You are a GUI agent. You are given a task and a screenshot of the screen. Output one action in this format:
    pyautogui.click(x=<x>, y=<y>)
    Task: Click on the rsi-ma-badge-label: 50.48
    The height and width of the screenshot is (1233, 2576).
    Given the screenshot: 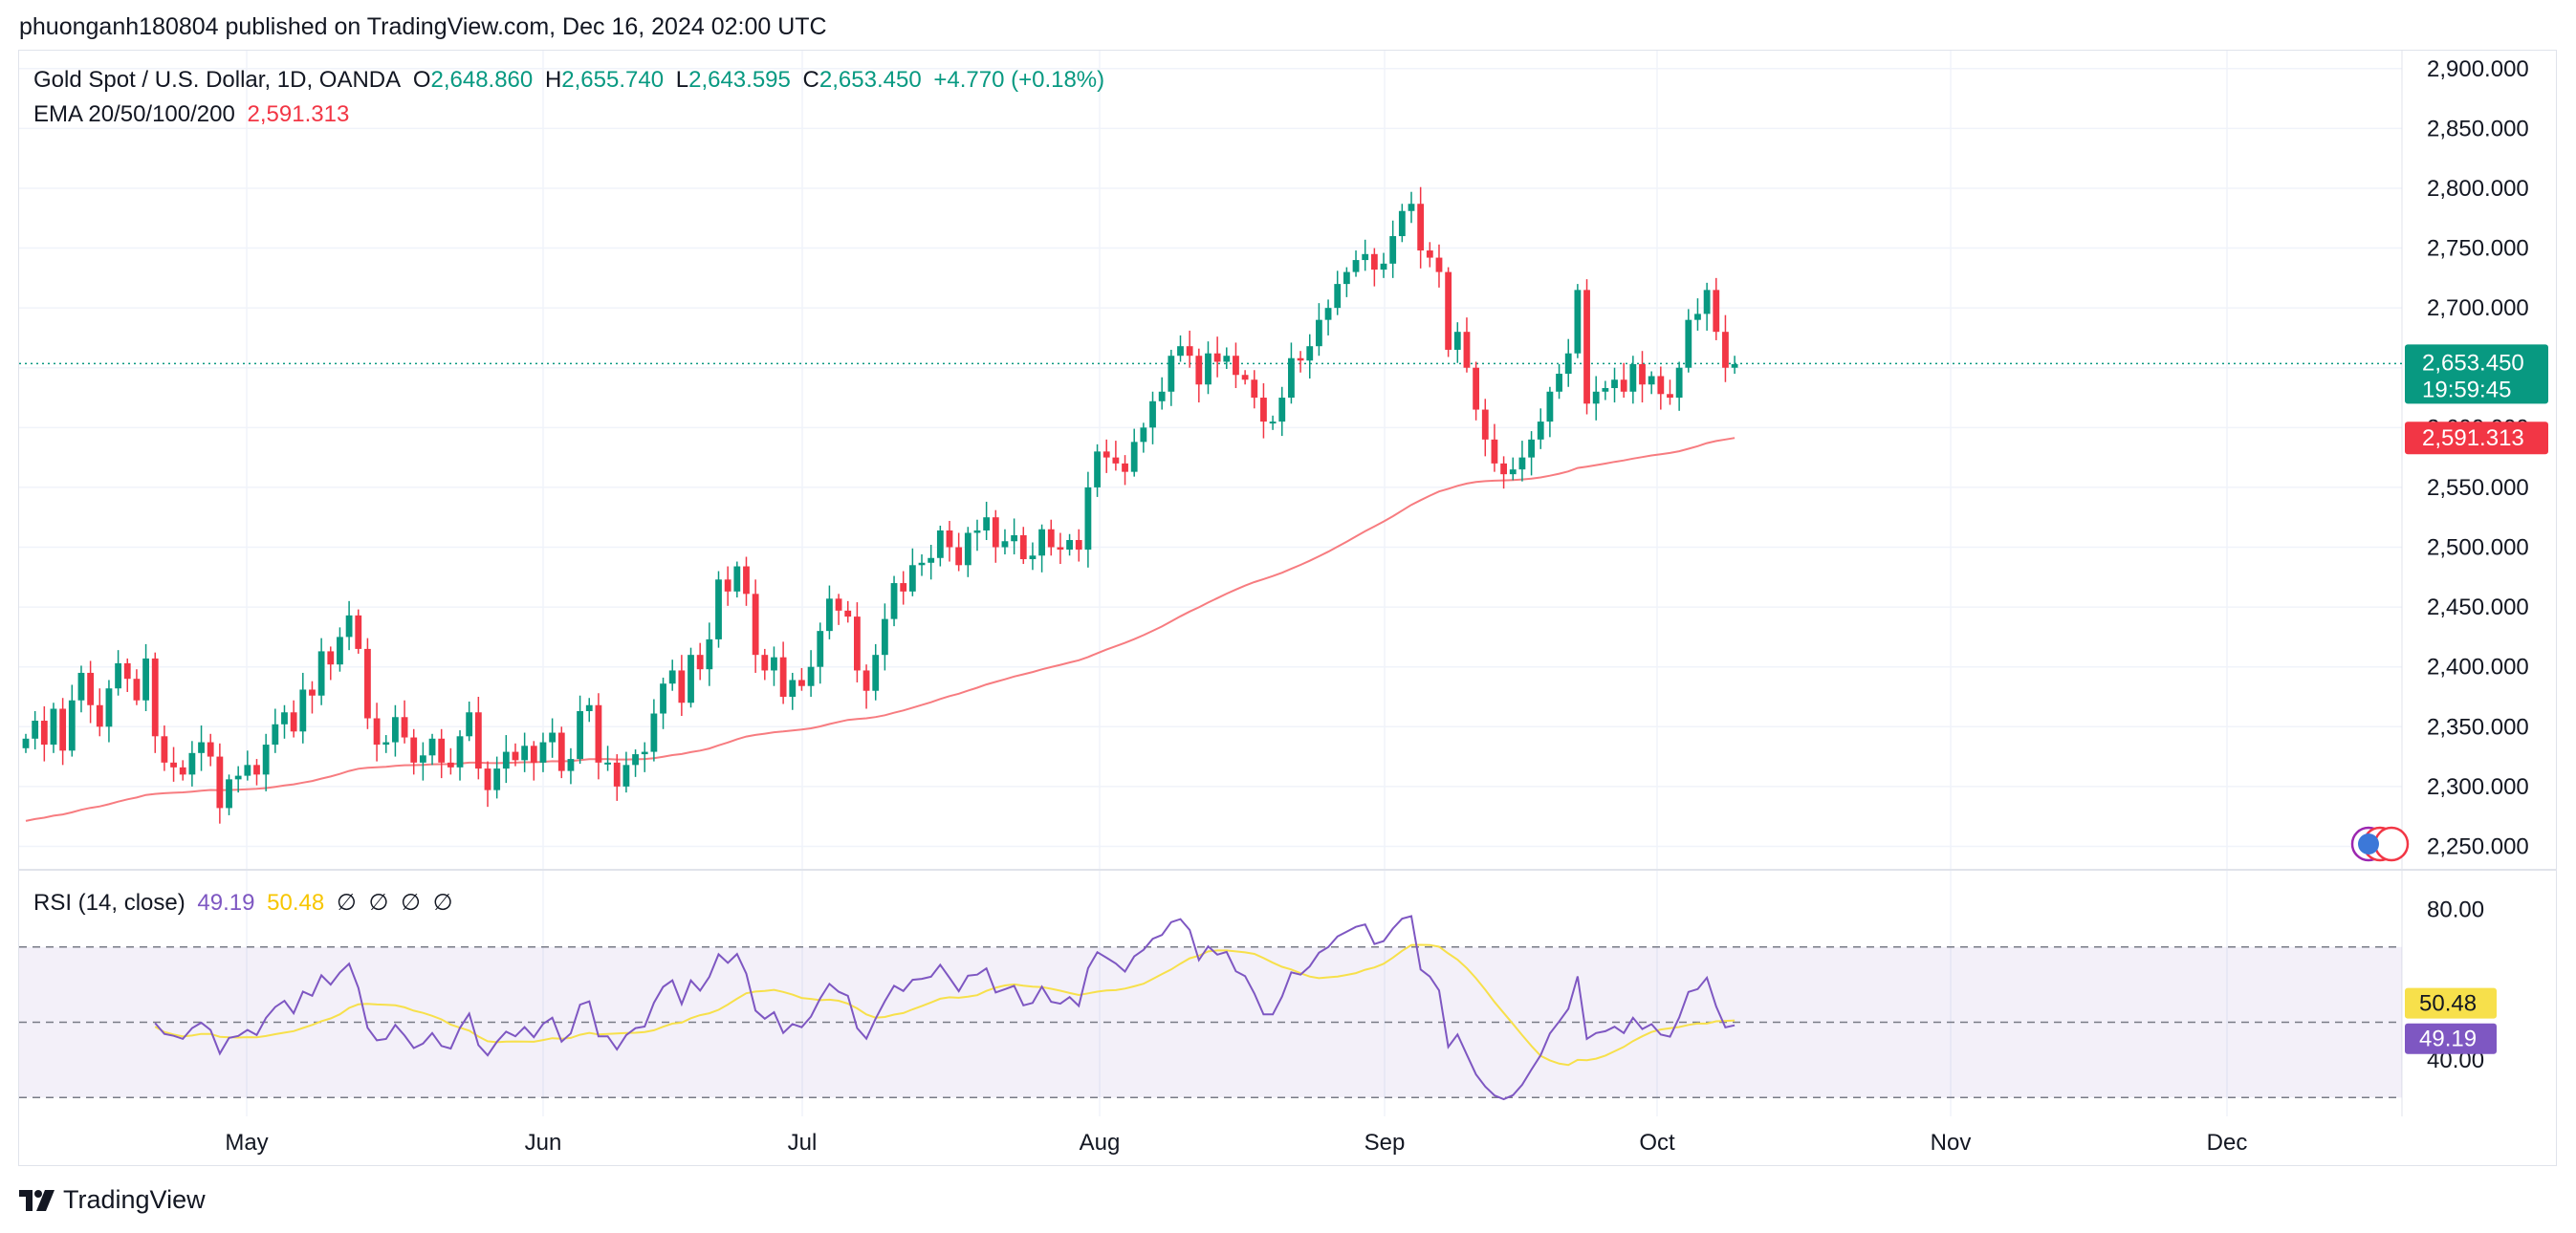 What is the action you would take?
    pyautogui.click(x=2448, y=1004)
    